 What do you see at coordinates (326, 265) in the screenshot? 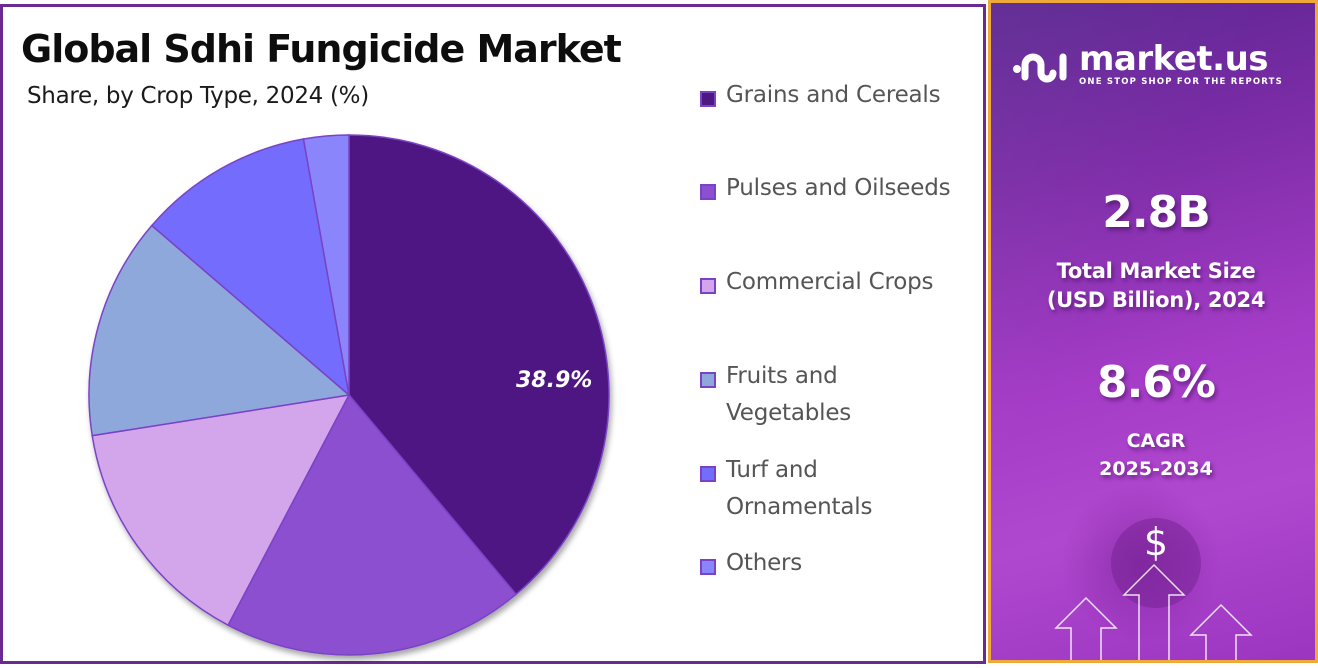
I see `pie-slice-others` at bounding box center [326, 265].